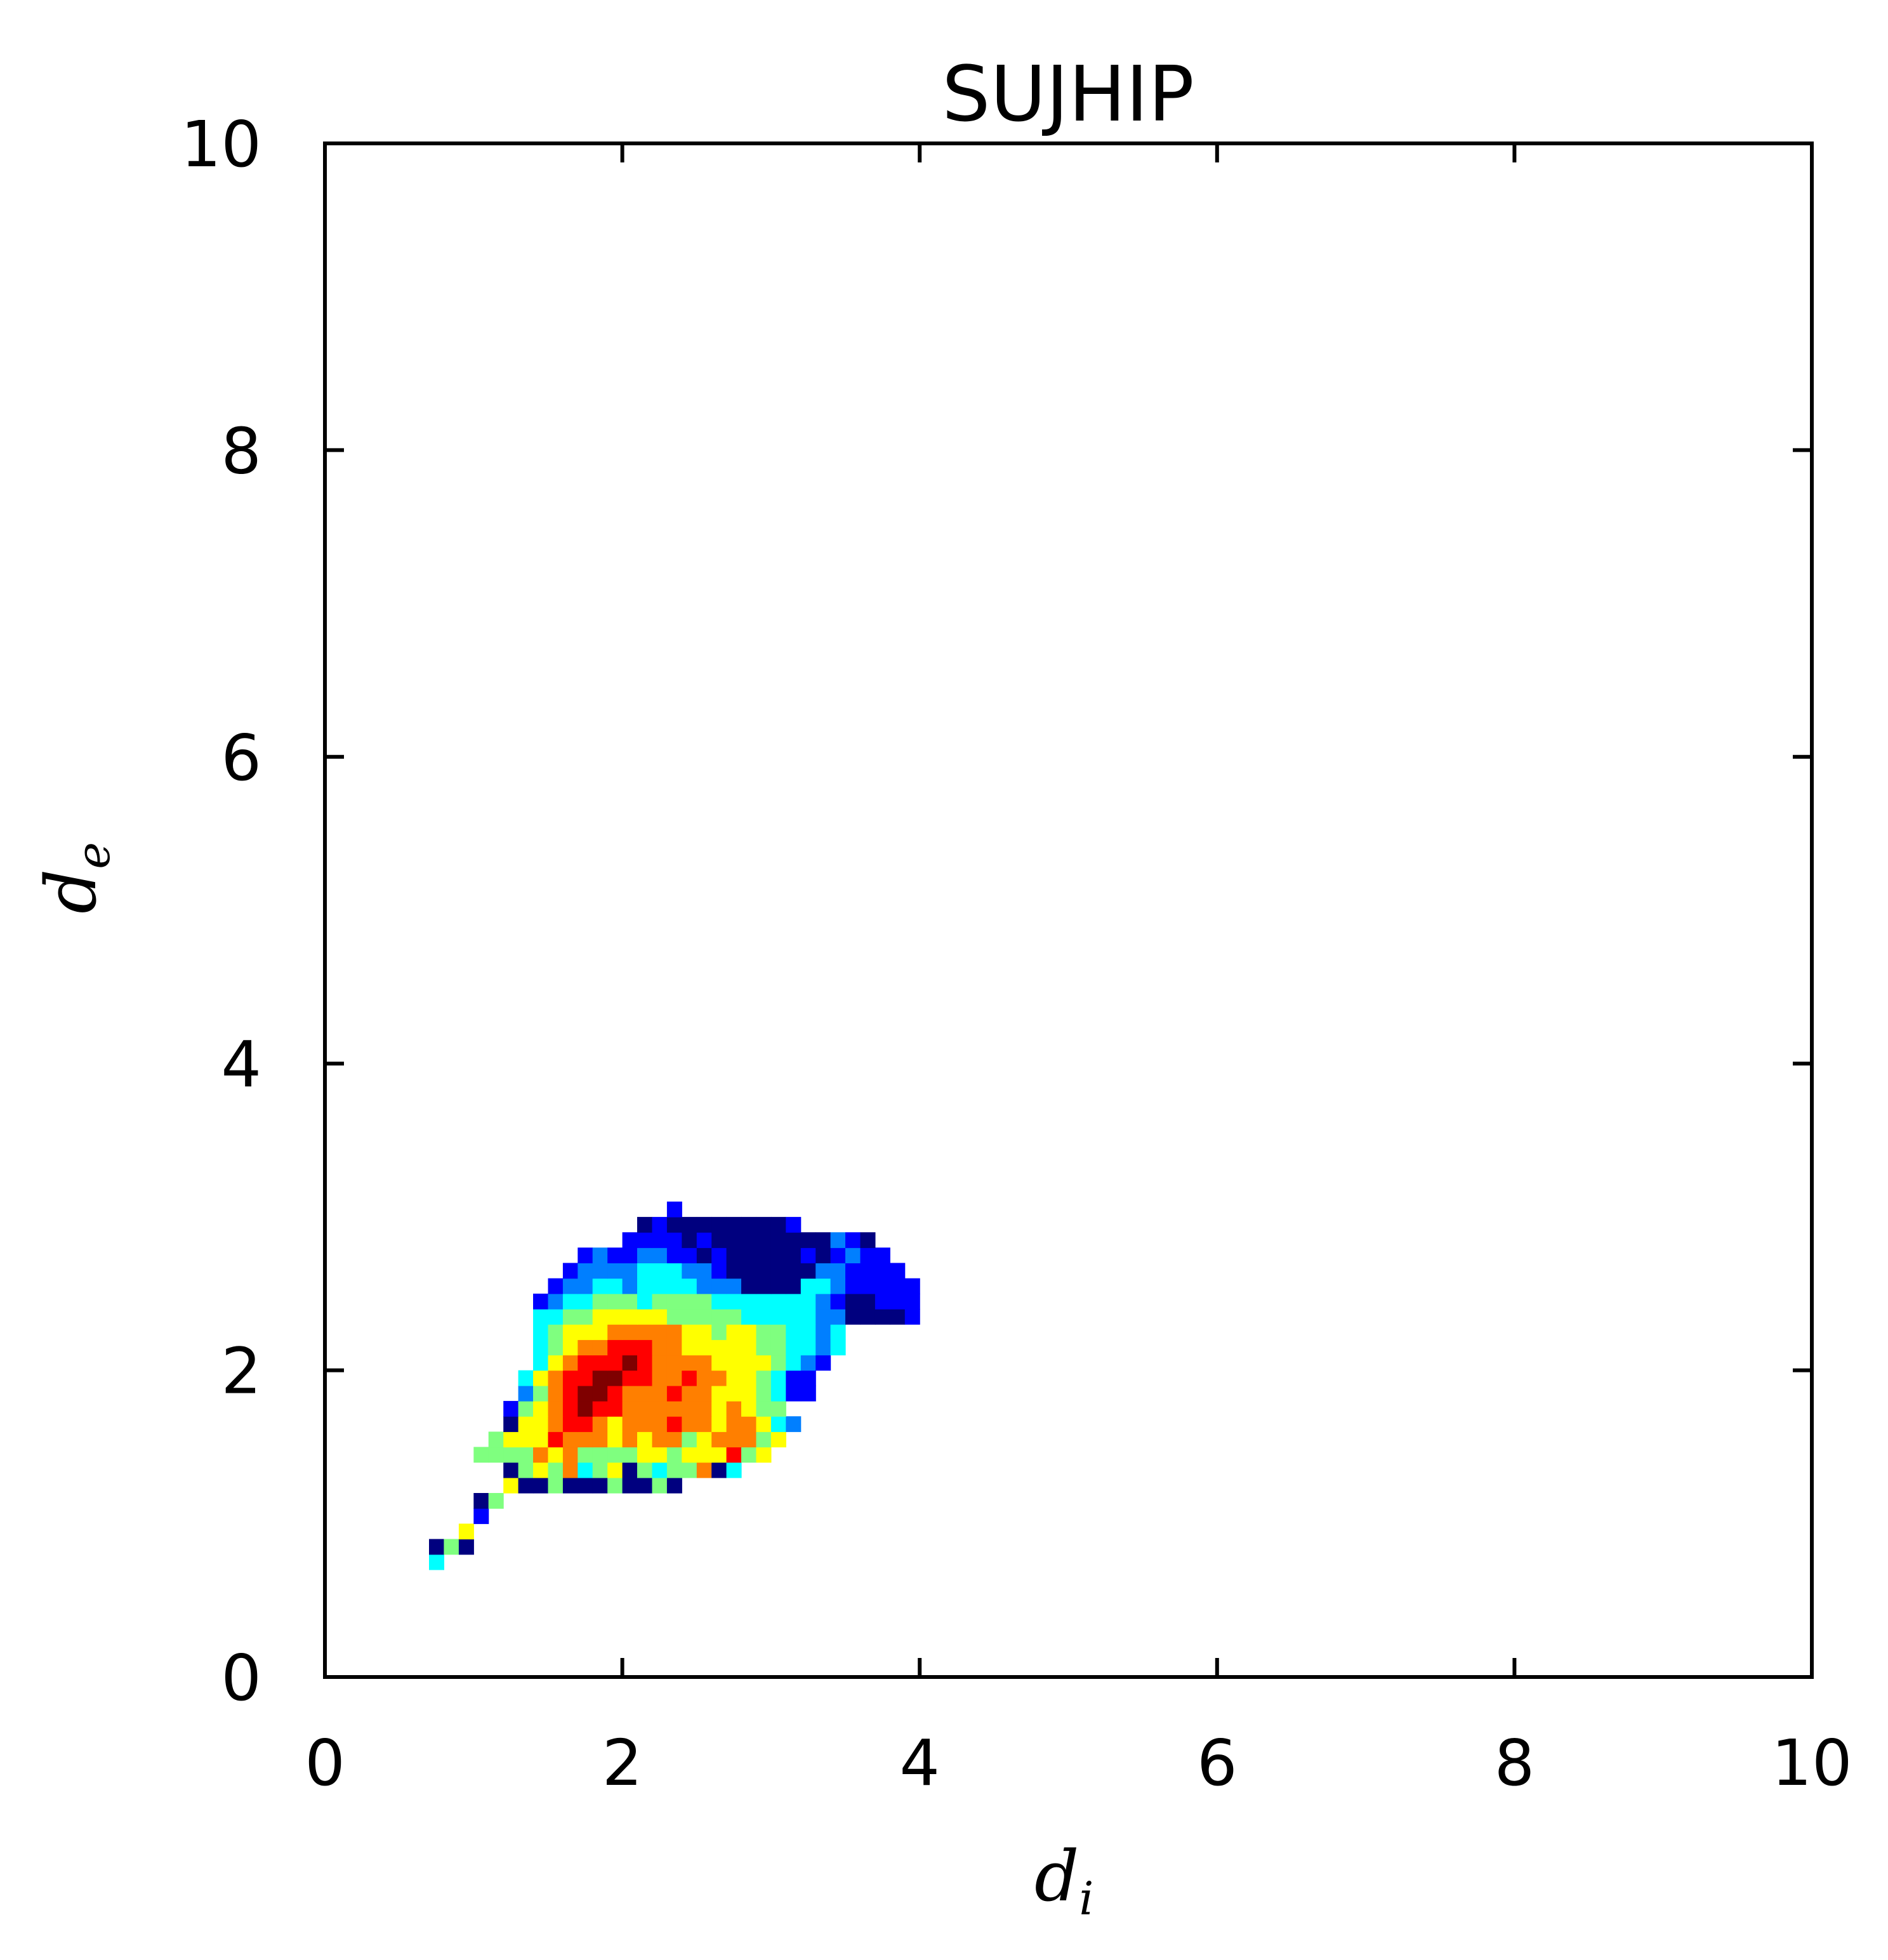 This screenshot has height=1960, width=1888. Describe the element at coordinates (221, 144) in the screenshot. I see `y-tick-label: 10` at that location.